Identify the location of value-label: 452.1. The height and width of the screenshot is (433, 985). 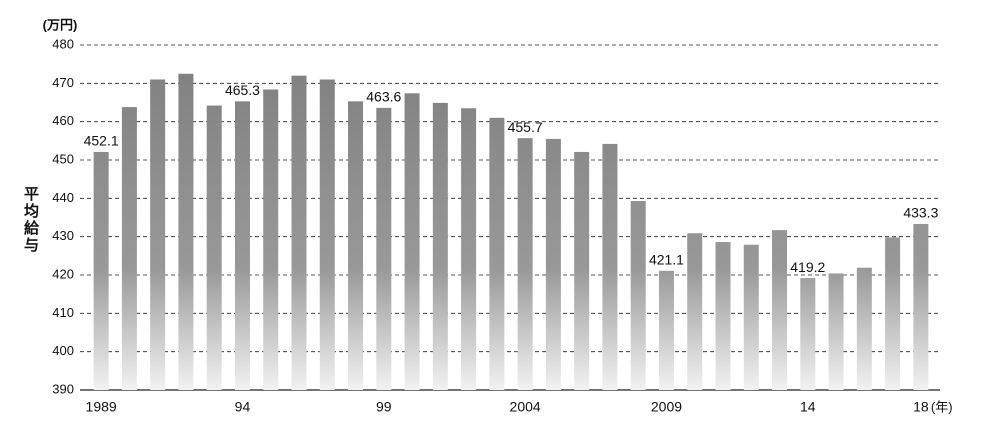
(101, 141).